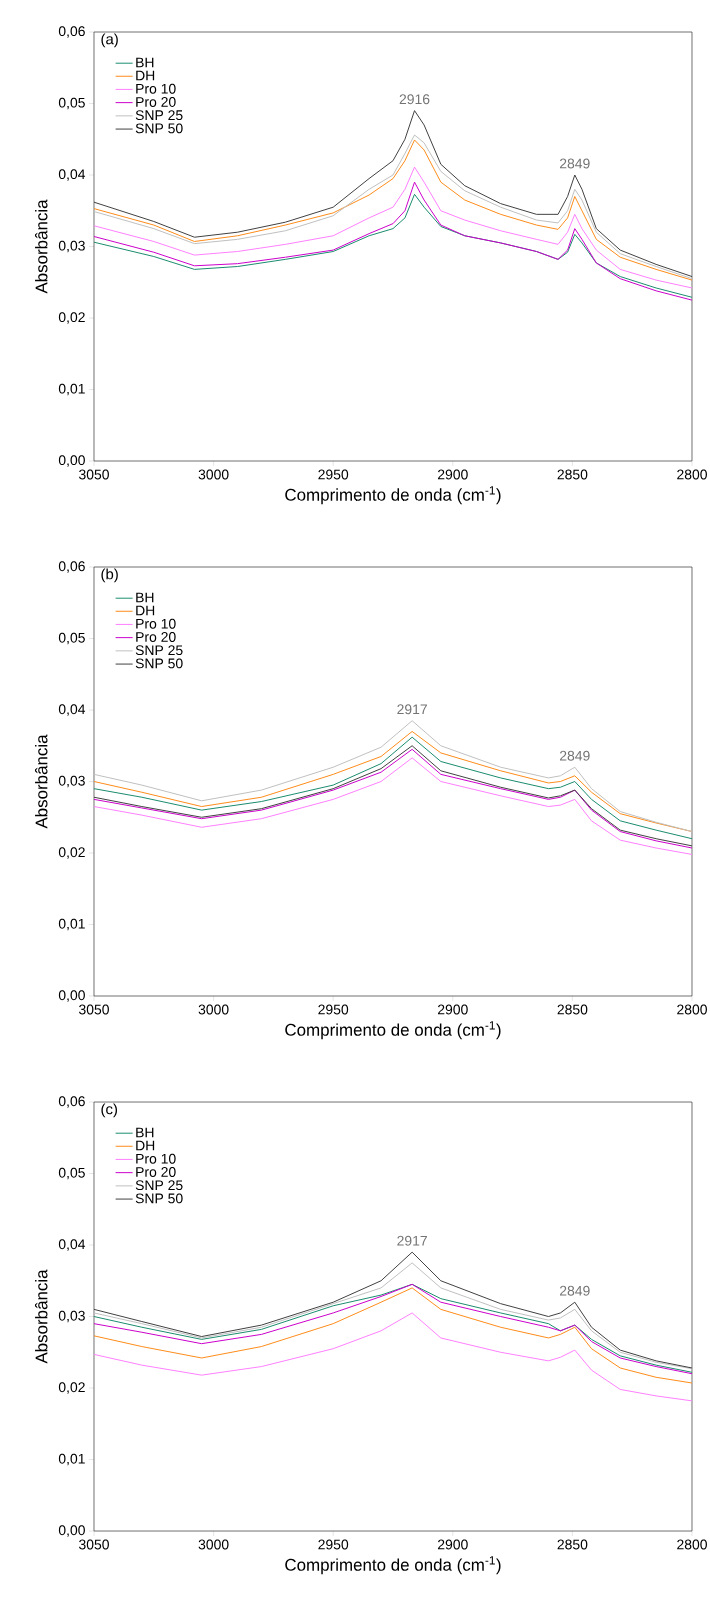  Describe the element at coordinates (109, 575) in the screenshot. I see `chart-title: (b)` at that location.